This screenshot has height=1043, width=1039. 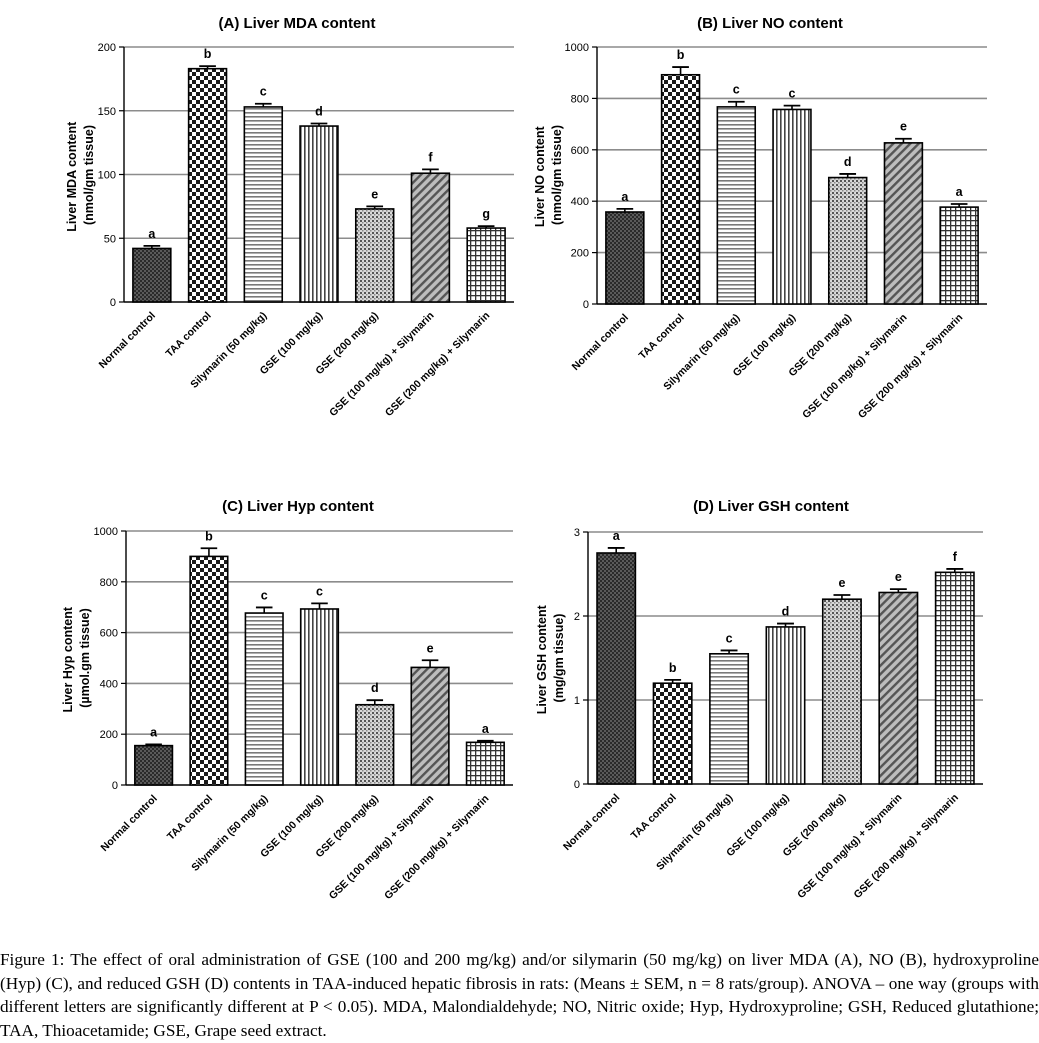 What do you see at coordinates (542, 659) in the screenshot?
I see `y-axis-label-line-1: Liver GSH content` at bounding box center [542, 659].